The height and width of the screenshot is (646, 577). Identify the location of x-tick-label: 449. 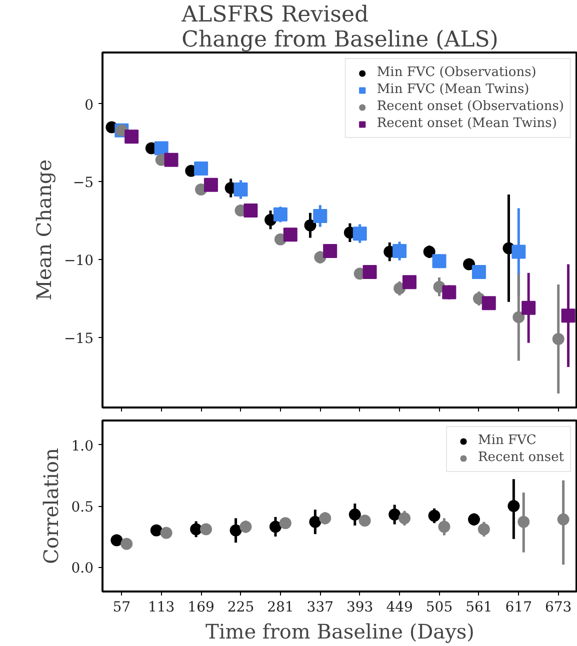
(399, 608).